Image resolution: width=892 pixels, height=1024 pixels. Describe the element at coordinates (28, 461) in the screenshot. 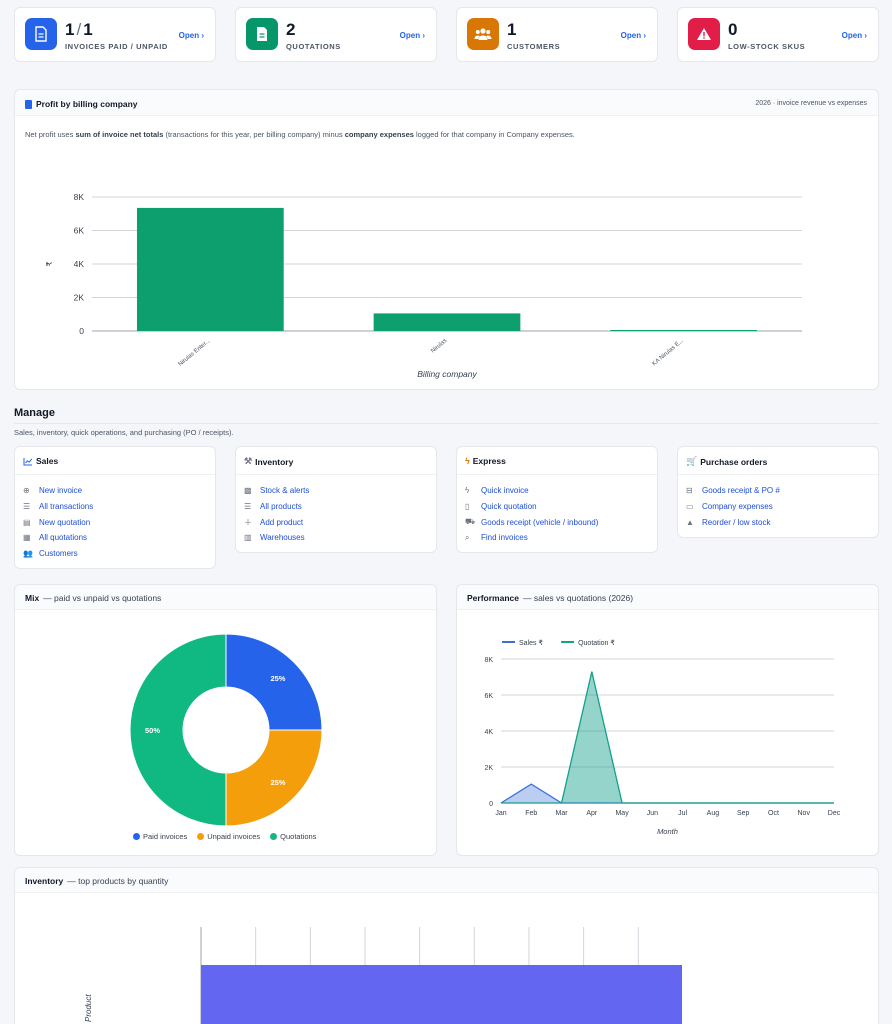

I see `chart-line-icon` at that location.